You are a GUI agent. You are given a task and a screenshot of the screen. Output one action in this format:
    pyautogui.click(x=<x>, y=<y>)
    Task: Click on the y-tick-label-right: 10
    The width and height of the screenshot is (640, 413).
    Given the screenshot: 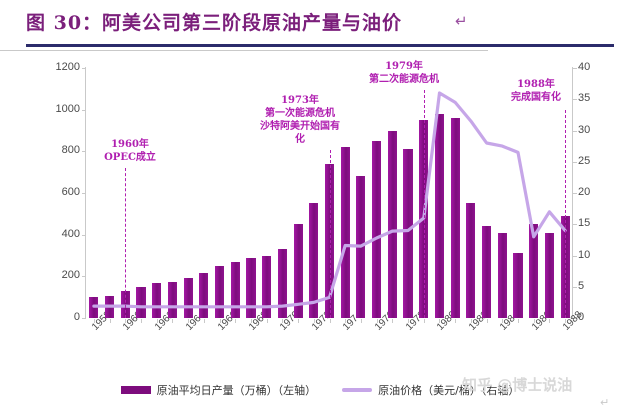 What is the action you would take?
    pyautogui.click(x=584, y=254)
    